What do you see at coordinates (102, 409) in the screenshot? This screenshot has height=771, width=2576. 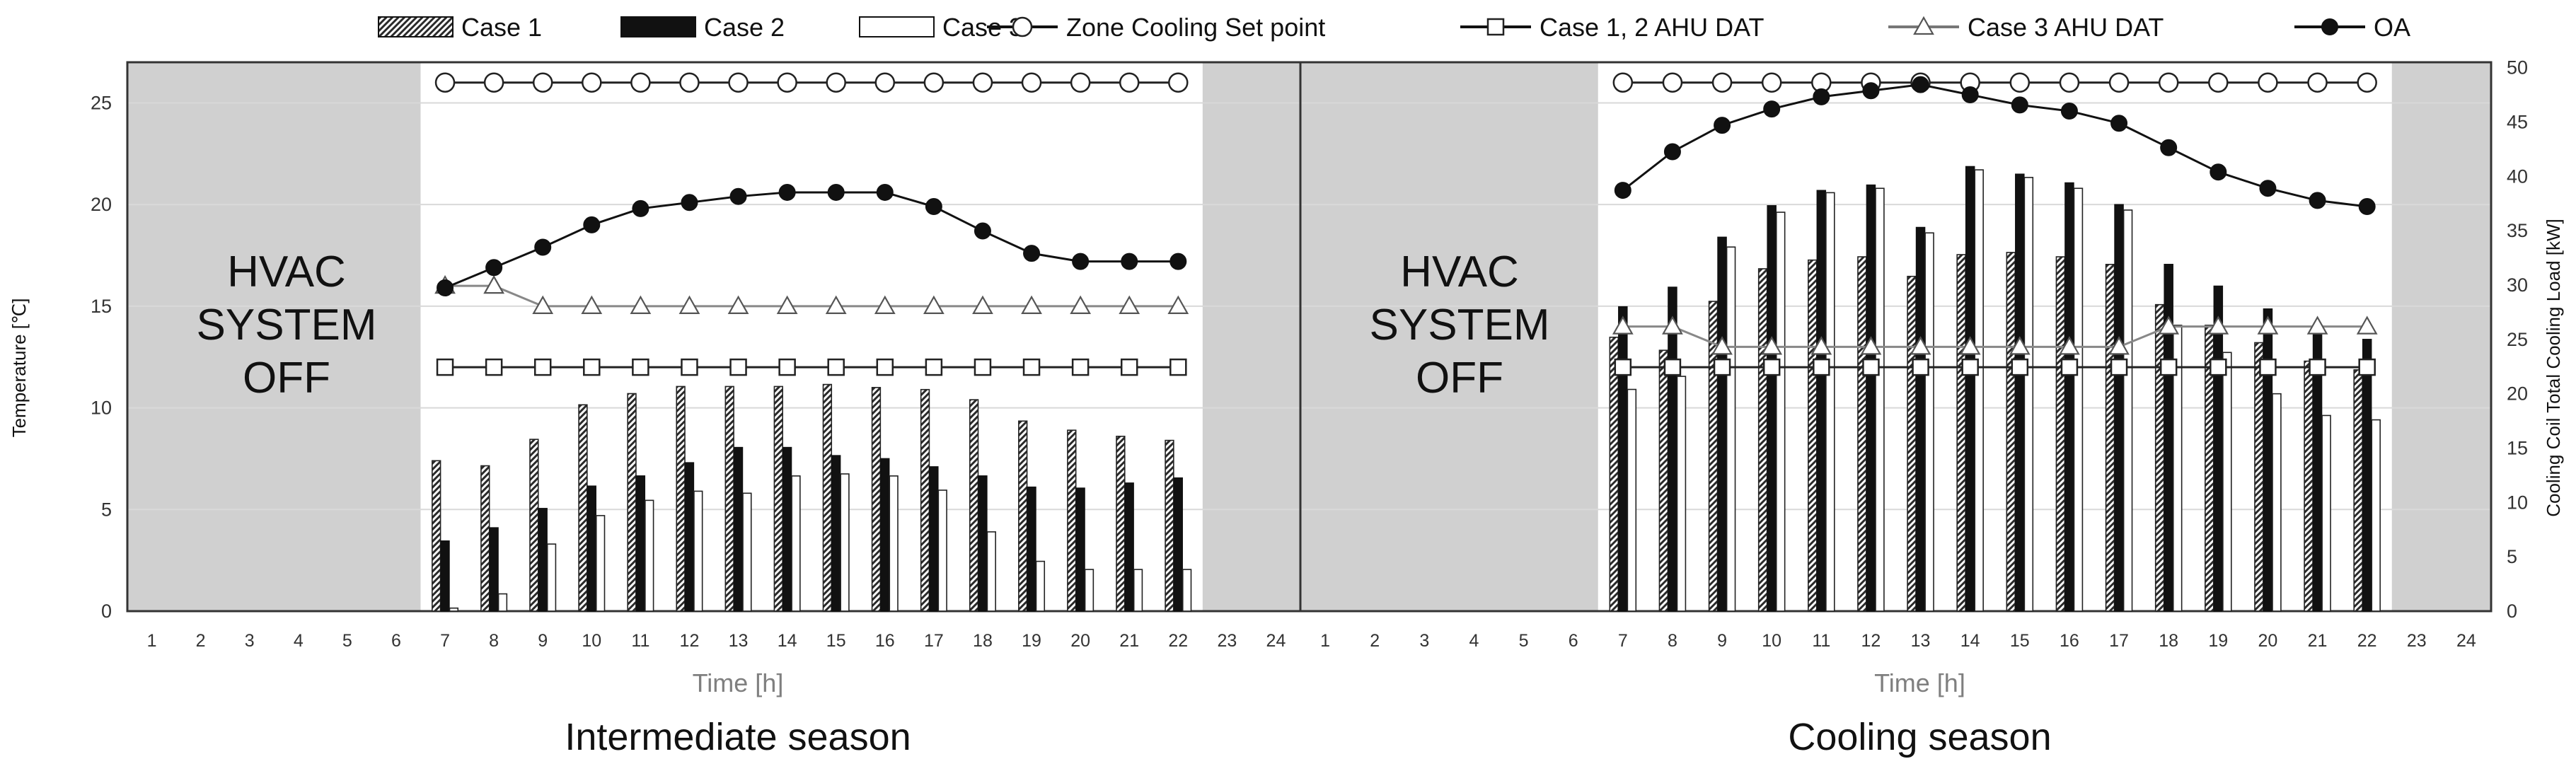 I see `y-left-tick-label: 10` at bounding box center [102, 409].